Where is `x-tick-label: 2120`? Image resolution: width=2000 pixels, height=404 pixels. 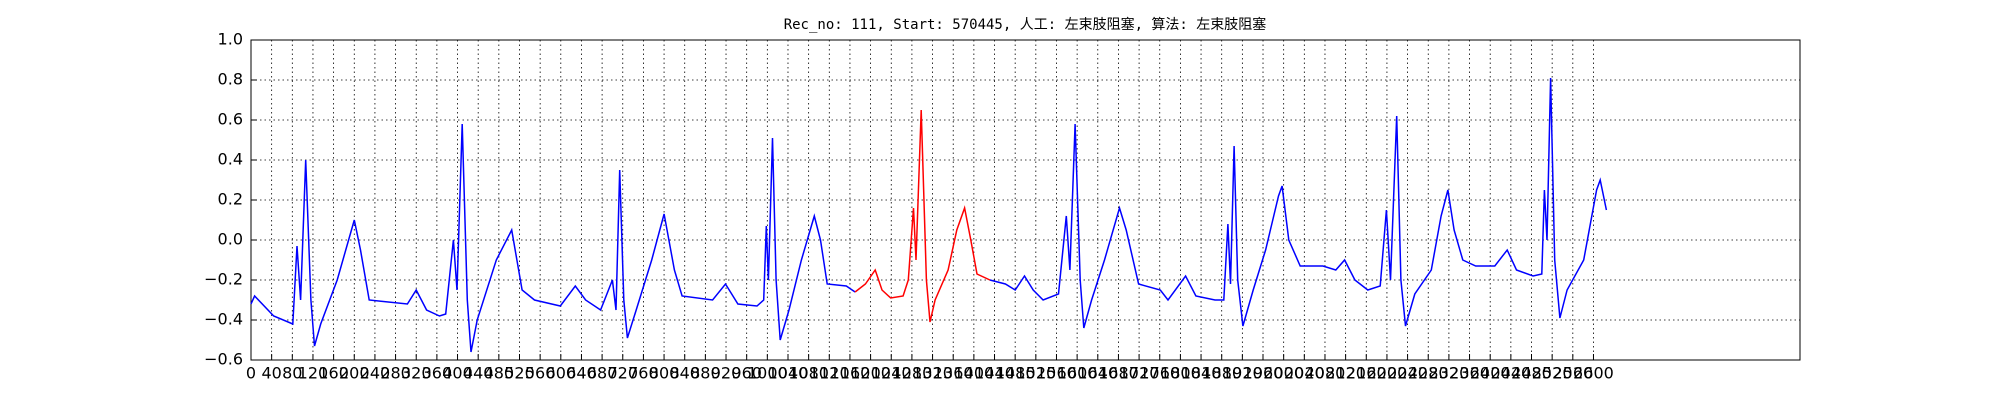
x-tick-label: 2120 is located at coordinates (1345, 373).